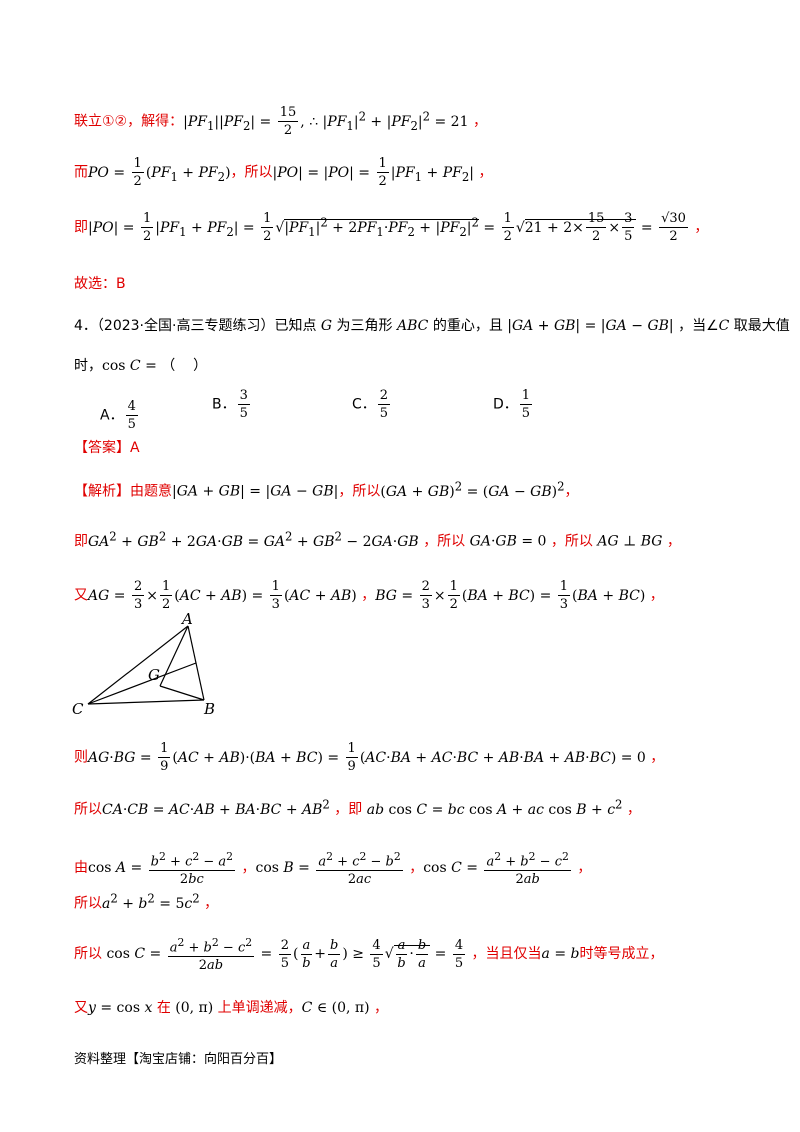  I want to click on line-3-prefix: 即, so click(81, 227).